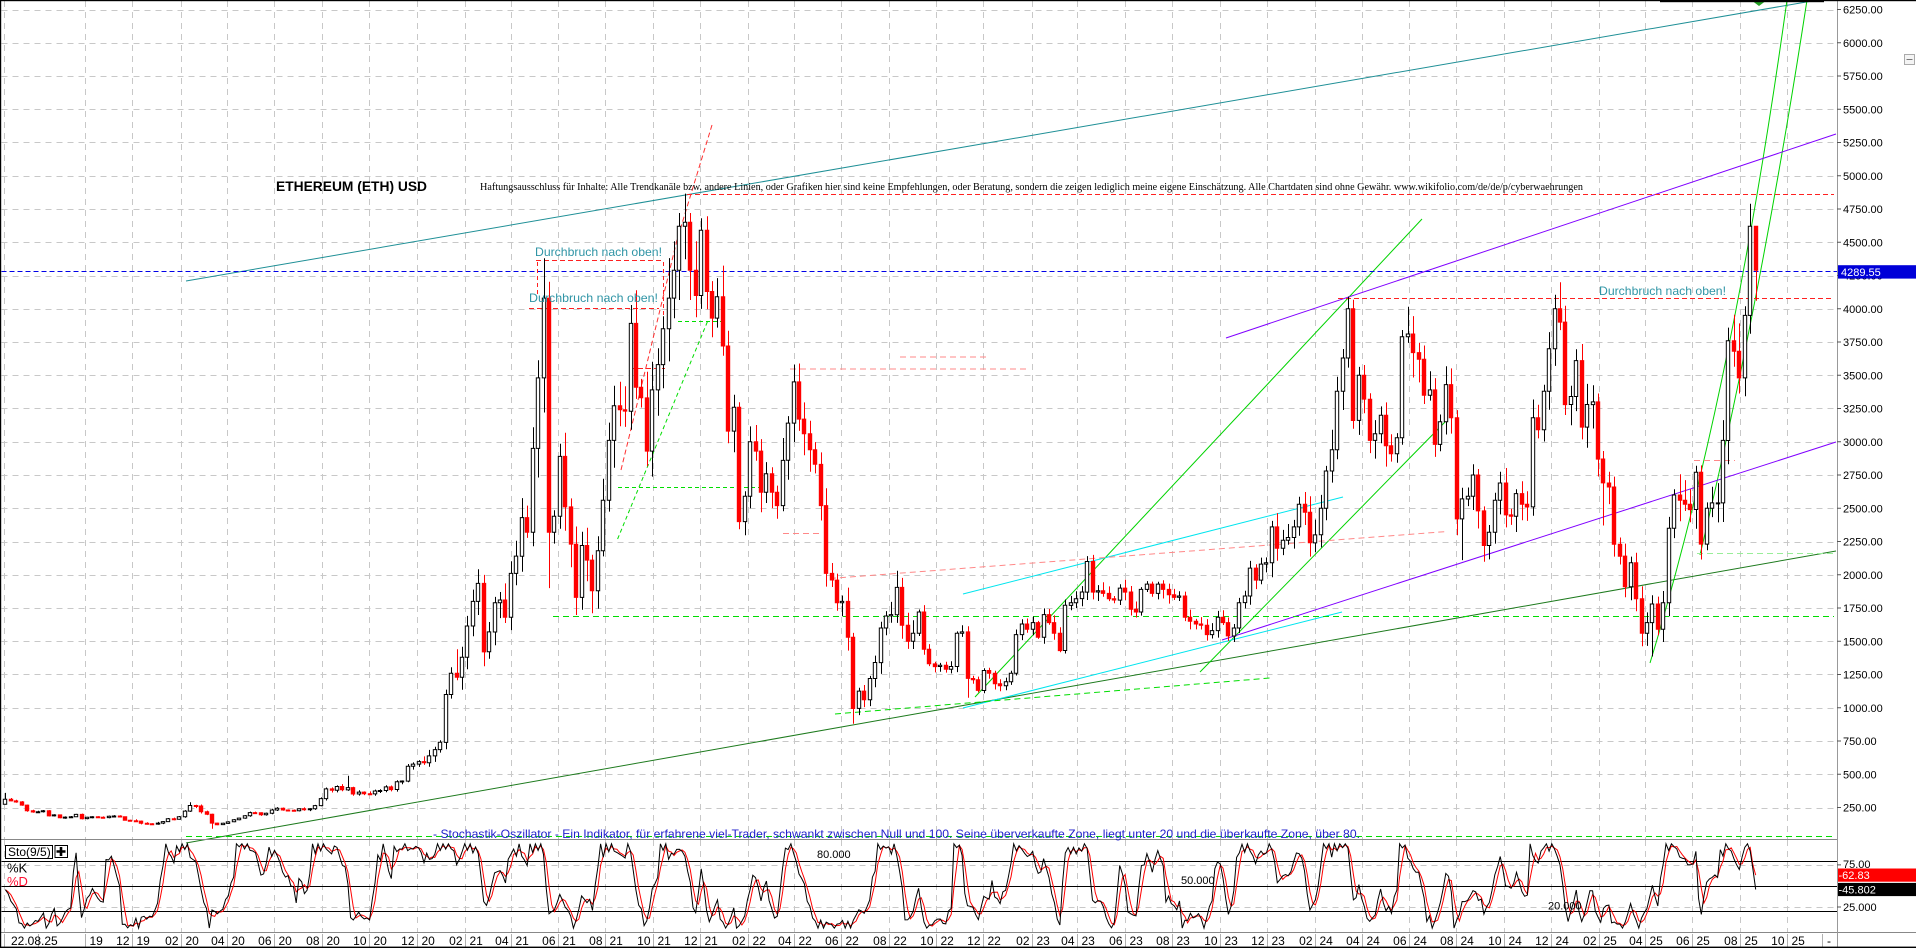 This screenshot has width=1916, height=948. Describe the element at coordinates (17, 881) in the screenshot. I see `svg-text: %D` at that location.